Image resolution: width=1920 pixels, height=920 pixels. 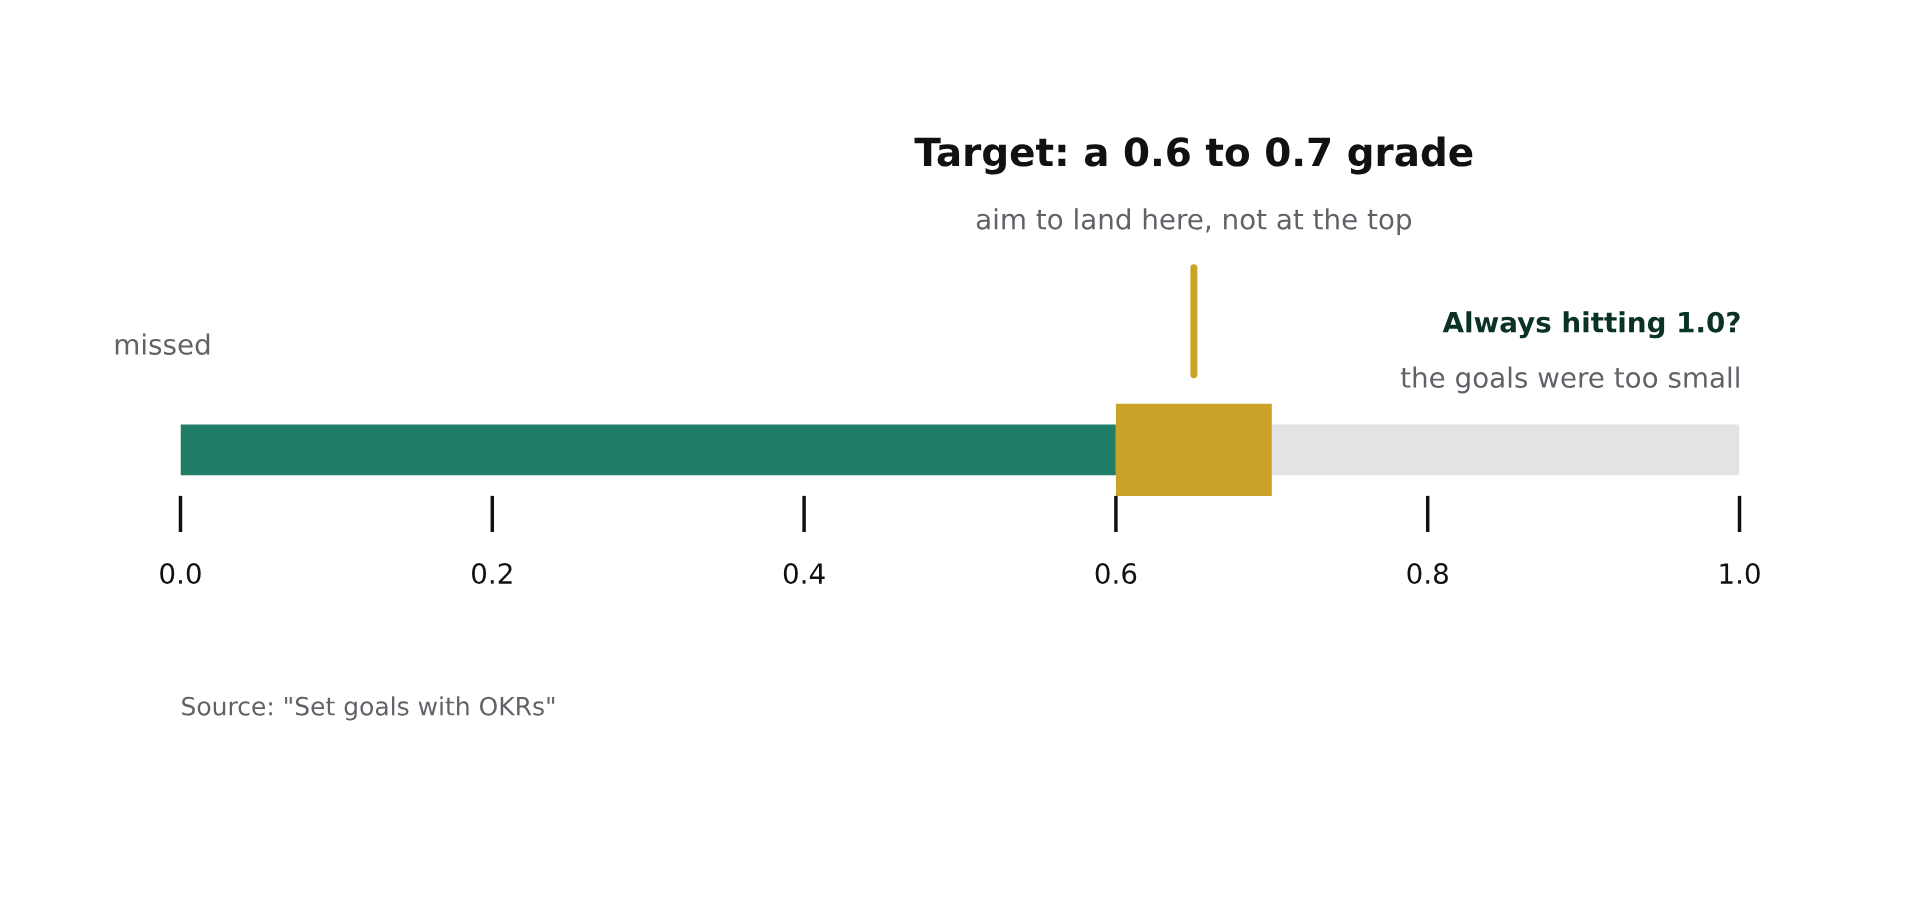 What do you see at coordinates (1193, 155) in the screenshot?
I see `chart-title: Target: a 0.6 to 0.7 grade` at bounding box center [1193, 155].